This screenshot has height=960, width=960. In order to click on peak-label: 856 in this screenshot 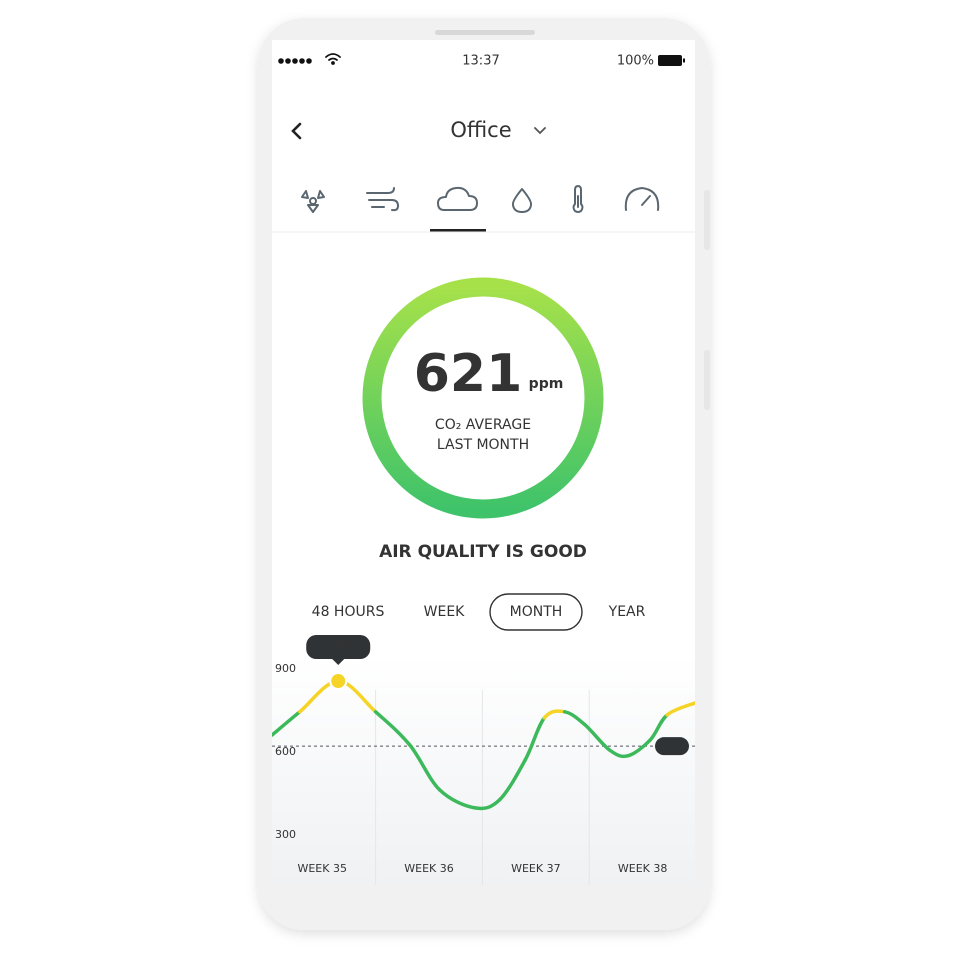, I will do `click(338, 648)`.